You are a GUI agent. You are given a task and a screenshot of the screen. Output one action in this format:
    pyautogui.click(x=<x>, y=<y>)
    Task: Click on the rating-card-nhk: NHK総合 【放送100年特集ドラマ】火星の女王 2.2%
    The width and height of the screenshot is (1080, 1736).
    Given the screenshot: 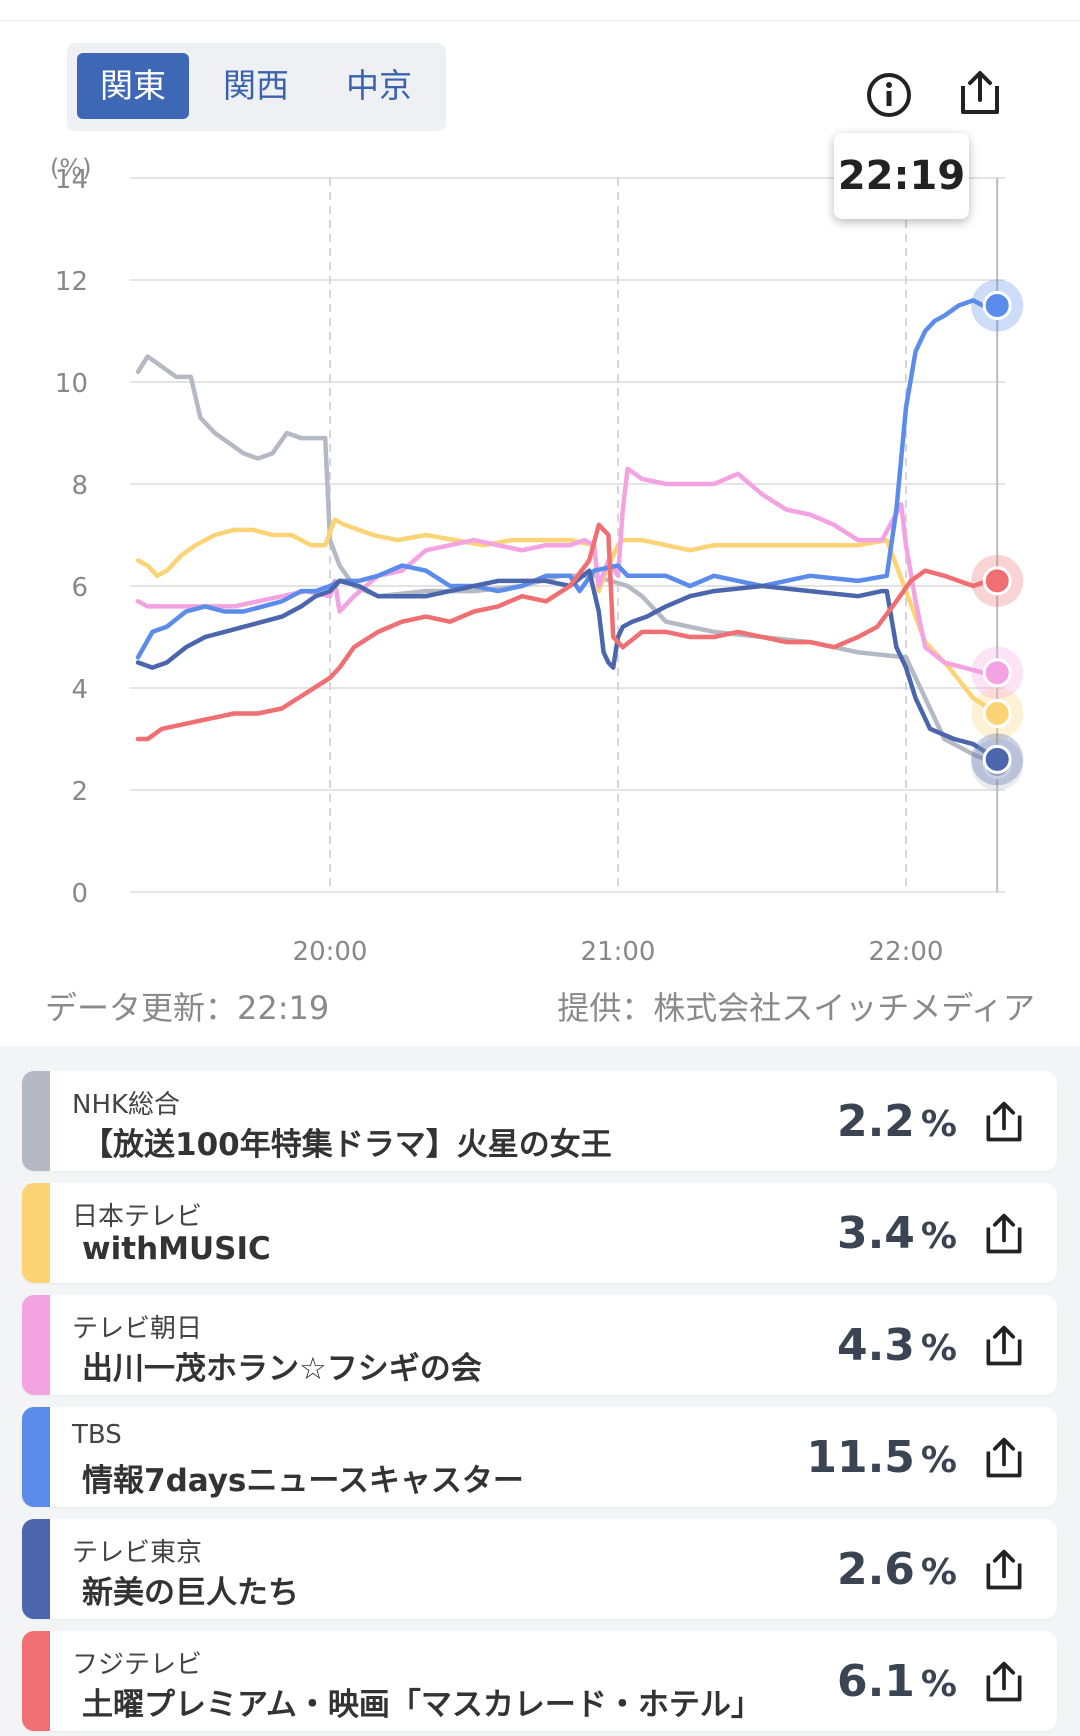 What is the action you would take?
    pyautogui.click(x=539, y=1121)
    